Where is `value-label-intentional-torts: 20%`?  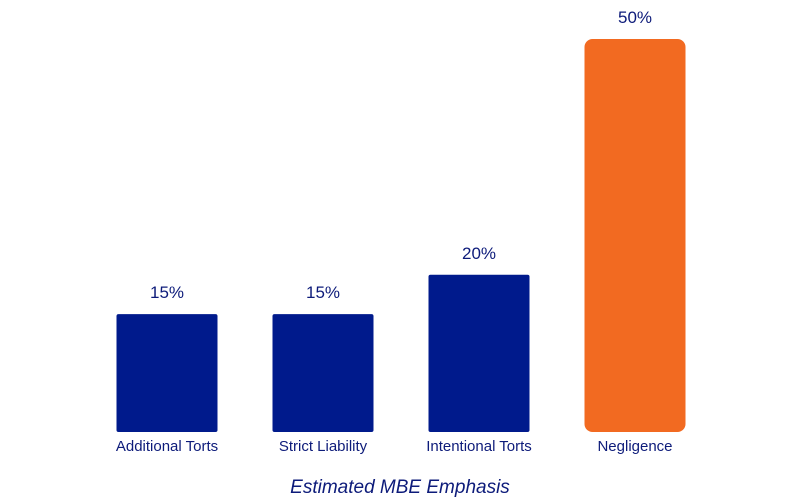
value-label-intentional-torts: 20% is located at coordinates (479, 253).